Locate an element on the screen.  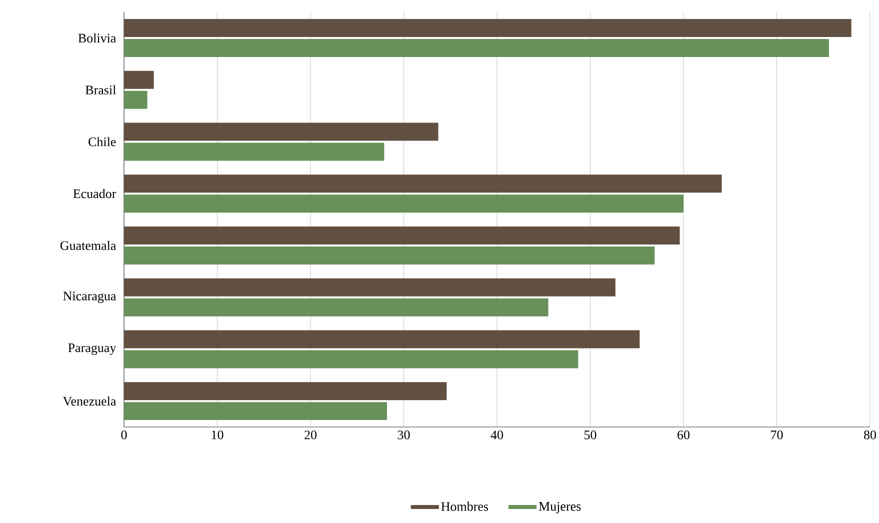
x-tick-label: 50 is located at coordinates (590, 435).